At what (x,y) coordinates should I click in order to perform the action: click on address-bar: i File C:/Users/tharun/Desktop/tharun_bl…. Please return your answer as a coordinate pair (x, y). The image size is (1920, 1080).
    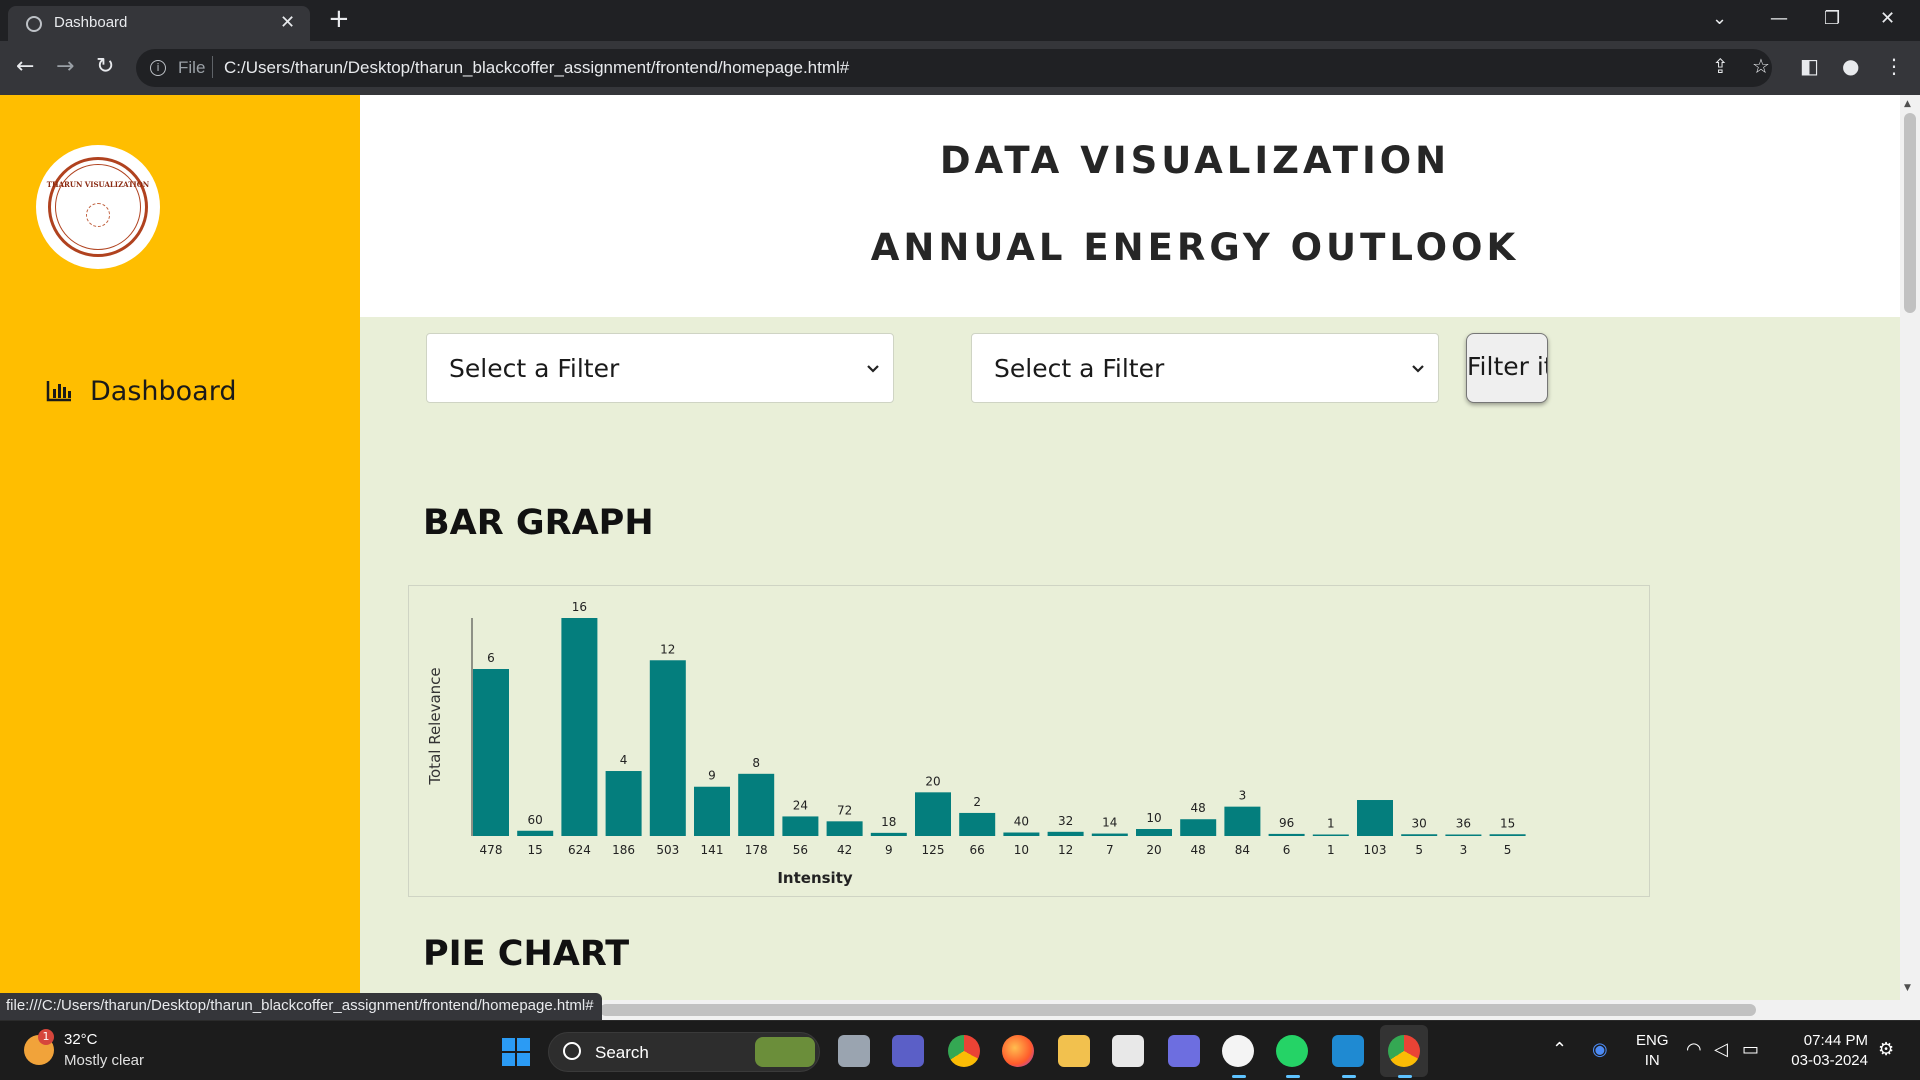
    Looking at the image, I should click on (954, 68).